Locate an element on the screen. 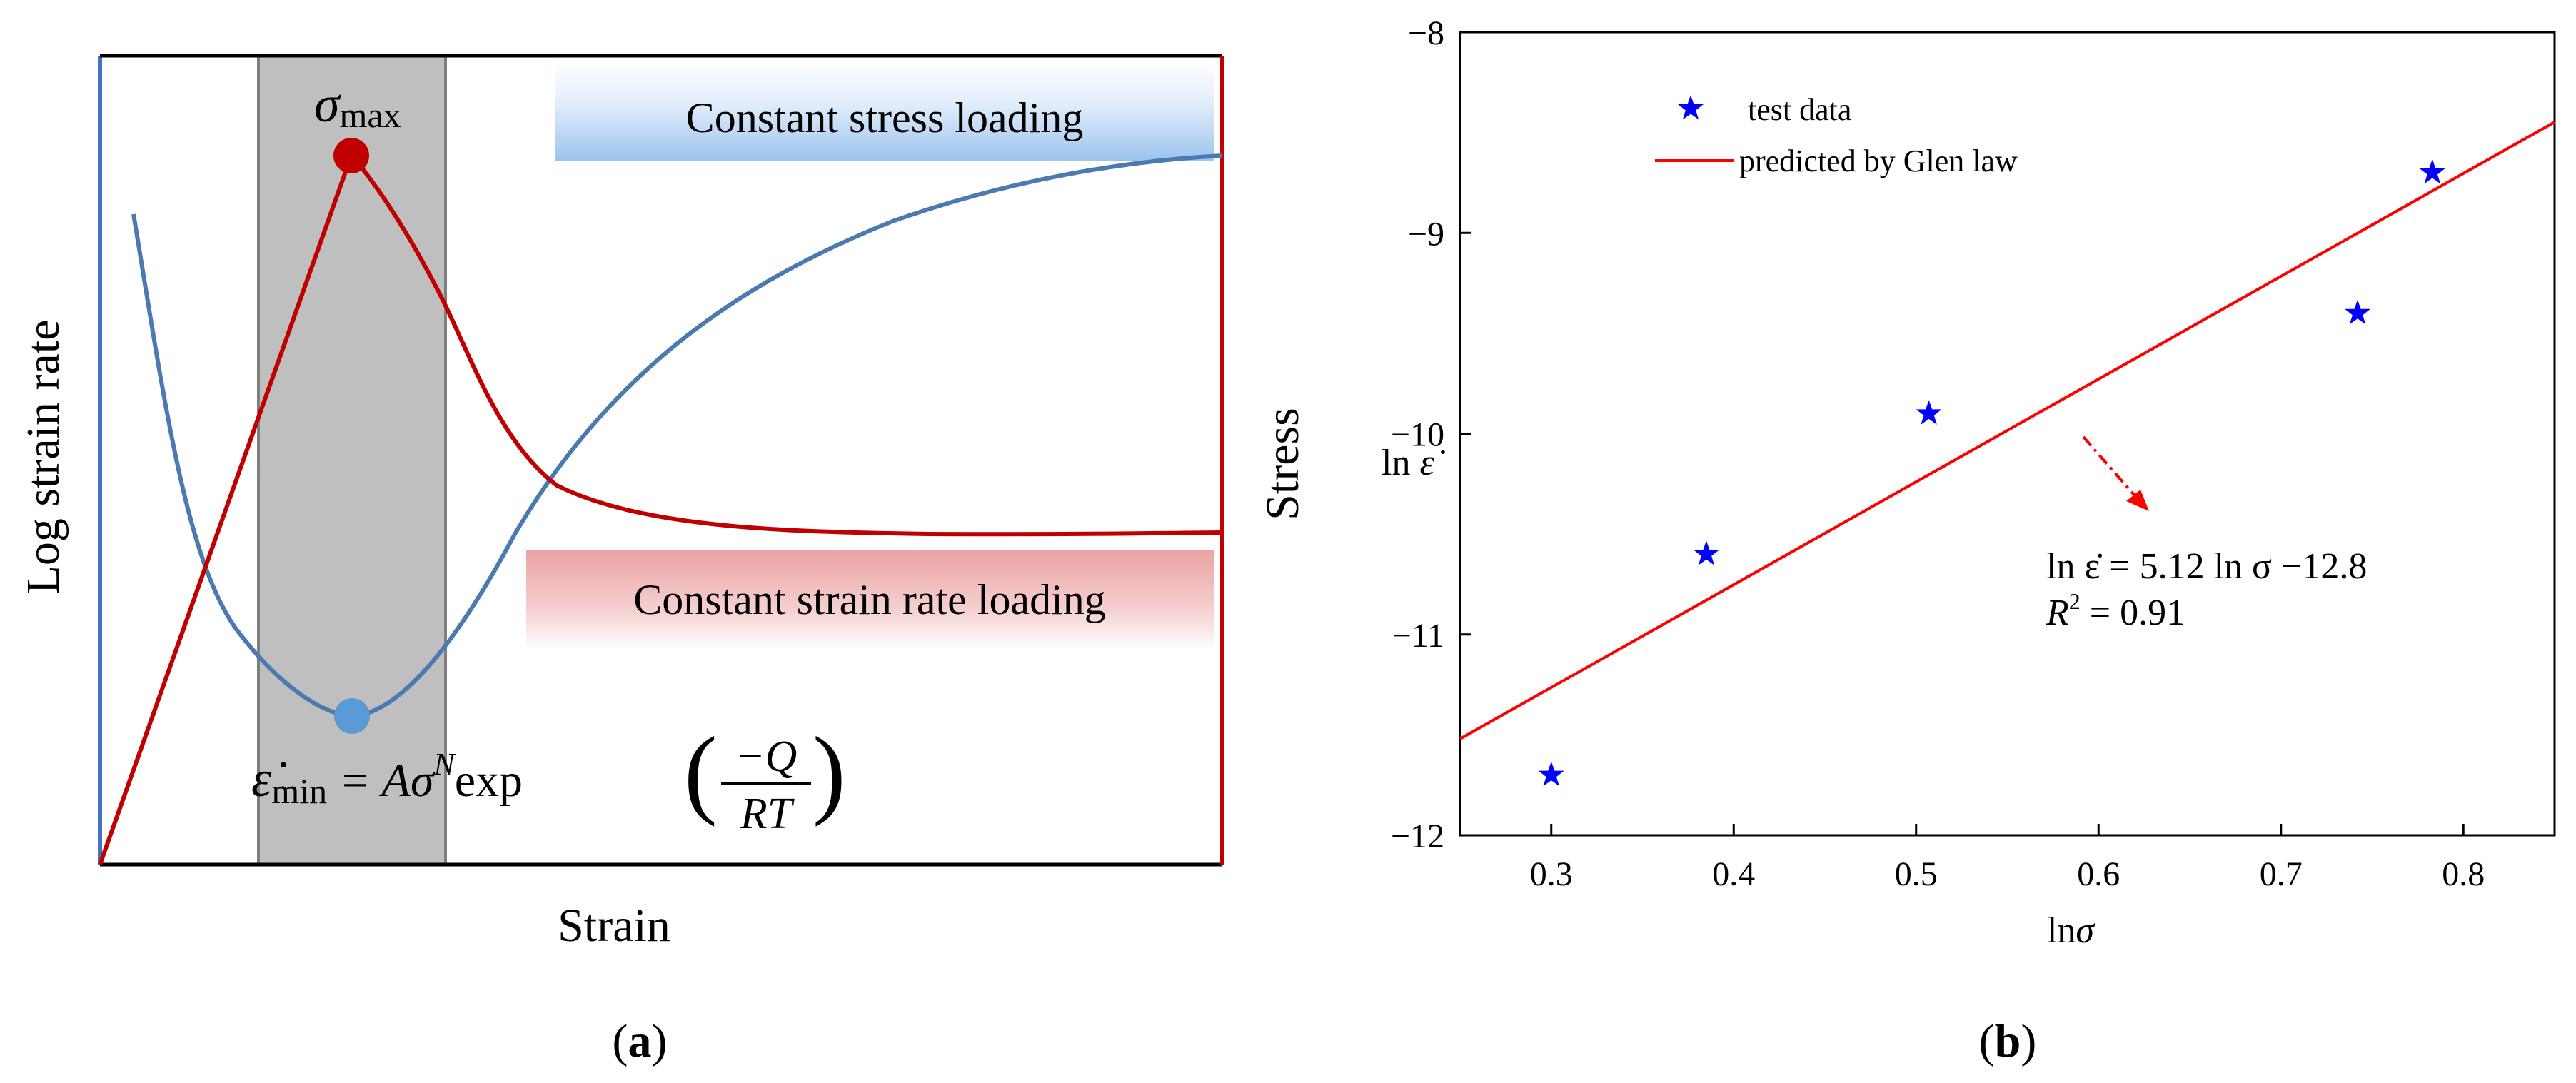 The image size is (2576, 1083). y-tick-label: −12 is located at coordinates (1417, 836).